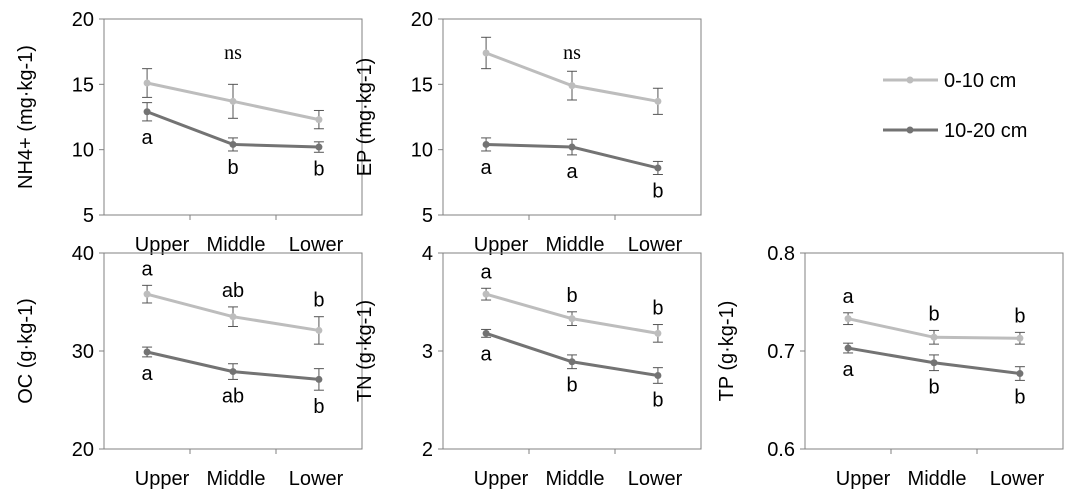 This screenshot has height=494, width=1067. I want to click on y-tick-label: 5, so click(88, 216).